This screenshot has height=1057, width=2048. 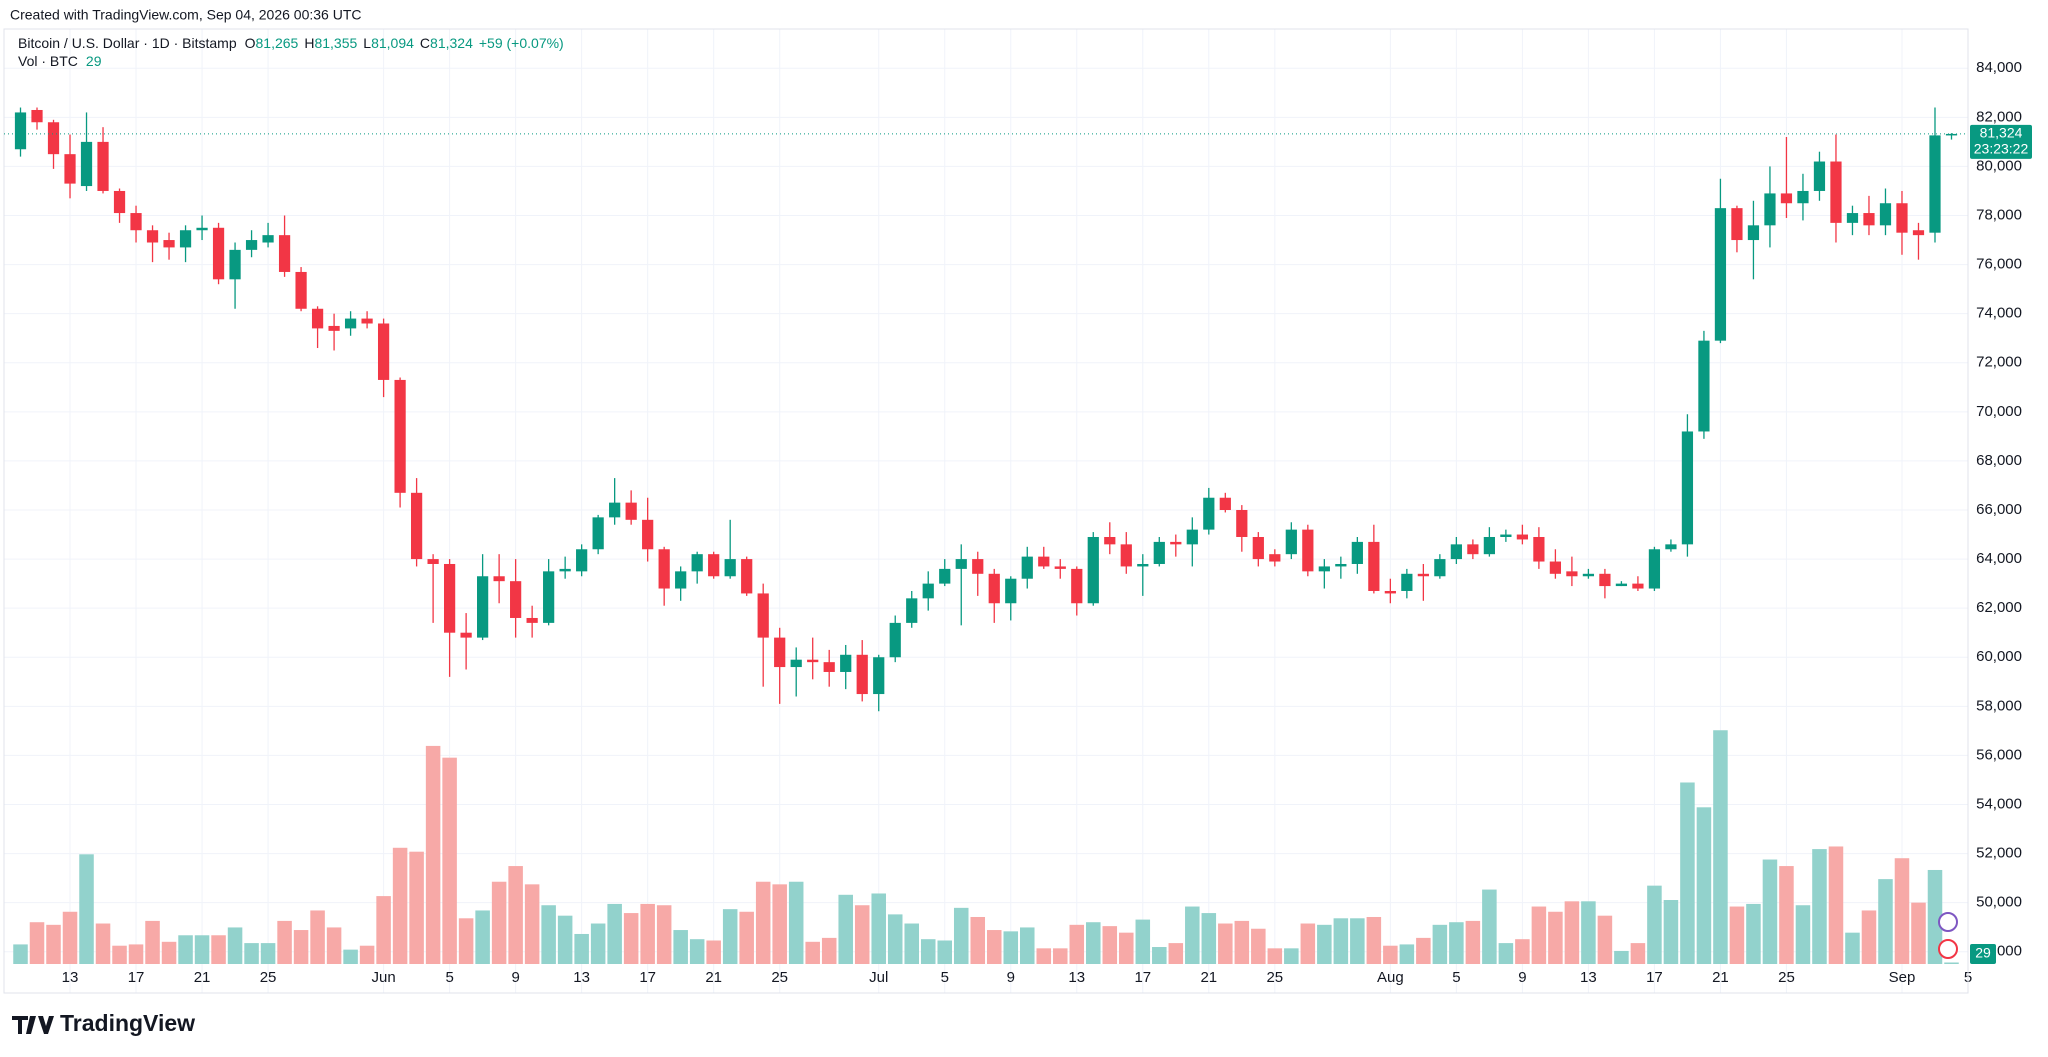 I want to click on status-icon, so click(x=1948, y=922).